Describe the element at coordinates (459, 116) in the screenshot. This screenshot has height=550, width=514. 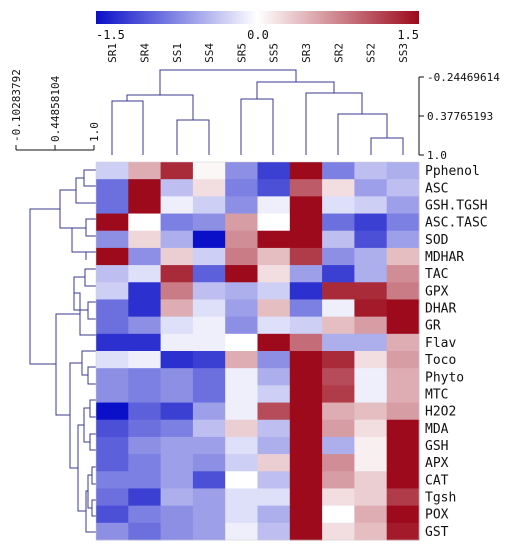
I see `column-dendrogram-scale: -0.24469614 0.37765193 1.0` at that location.